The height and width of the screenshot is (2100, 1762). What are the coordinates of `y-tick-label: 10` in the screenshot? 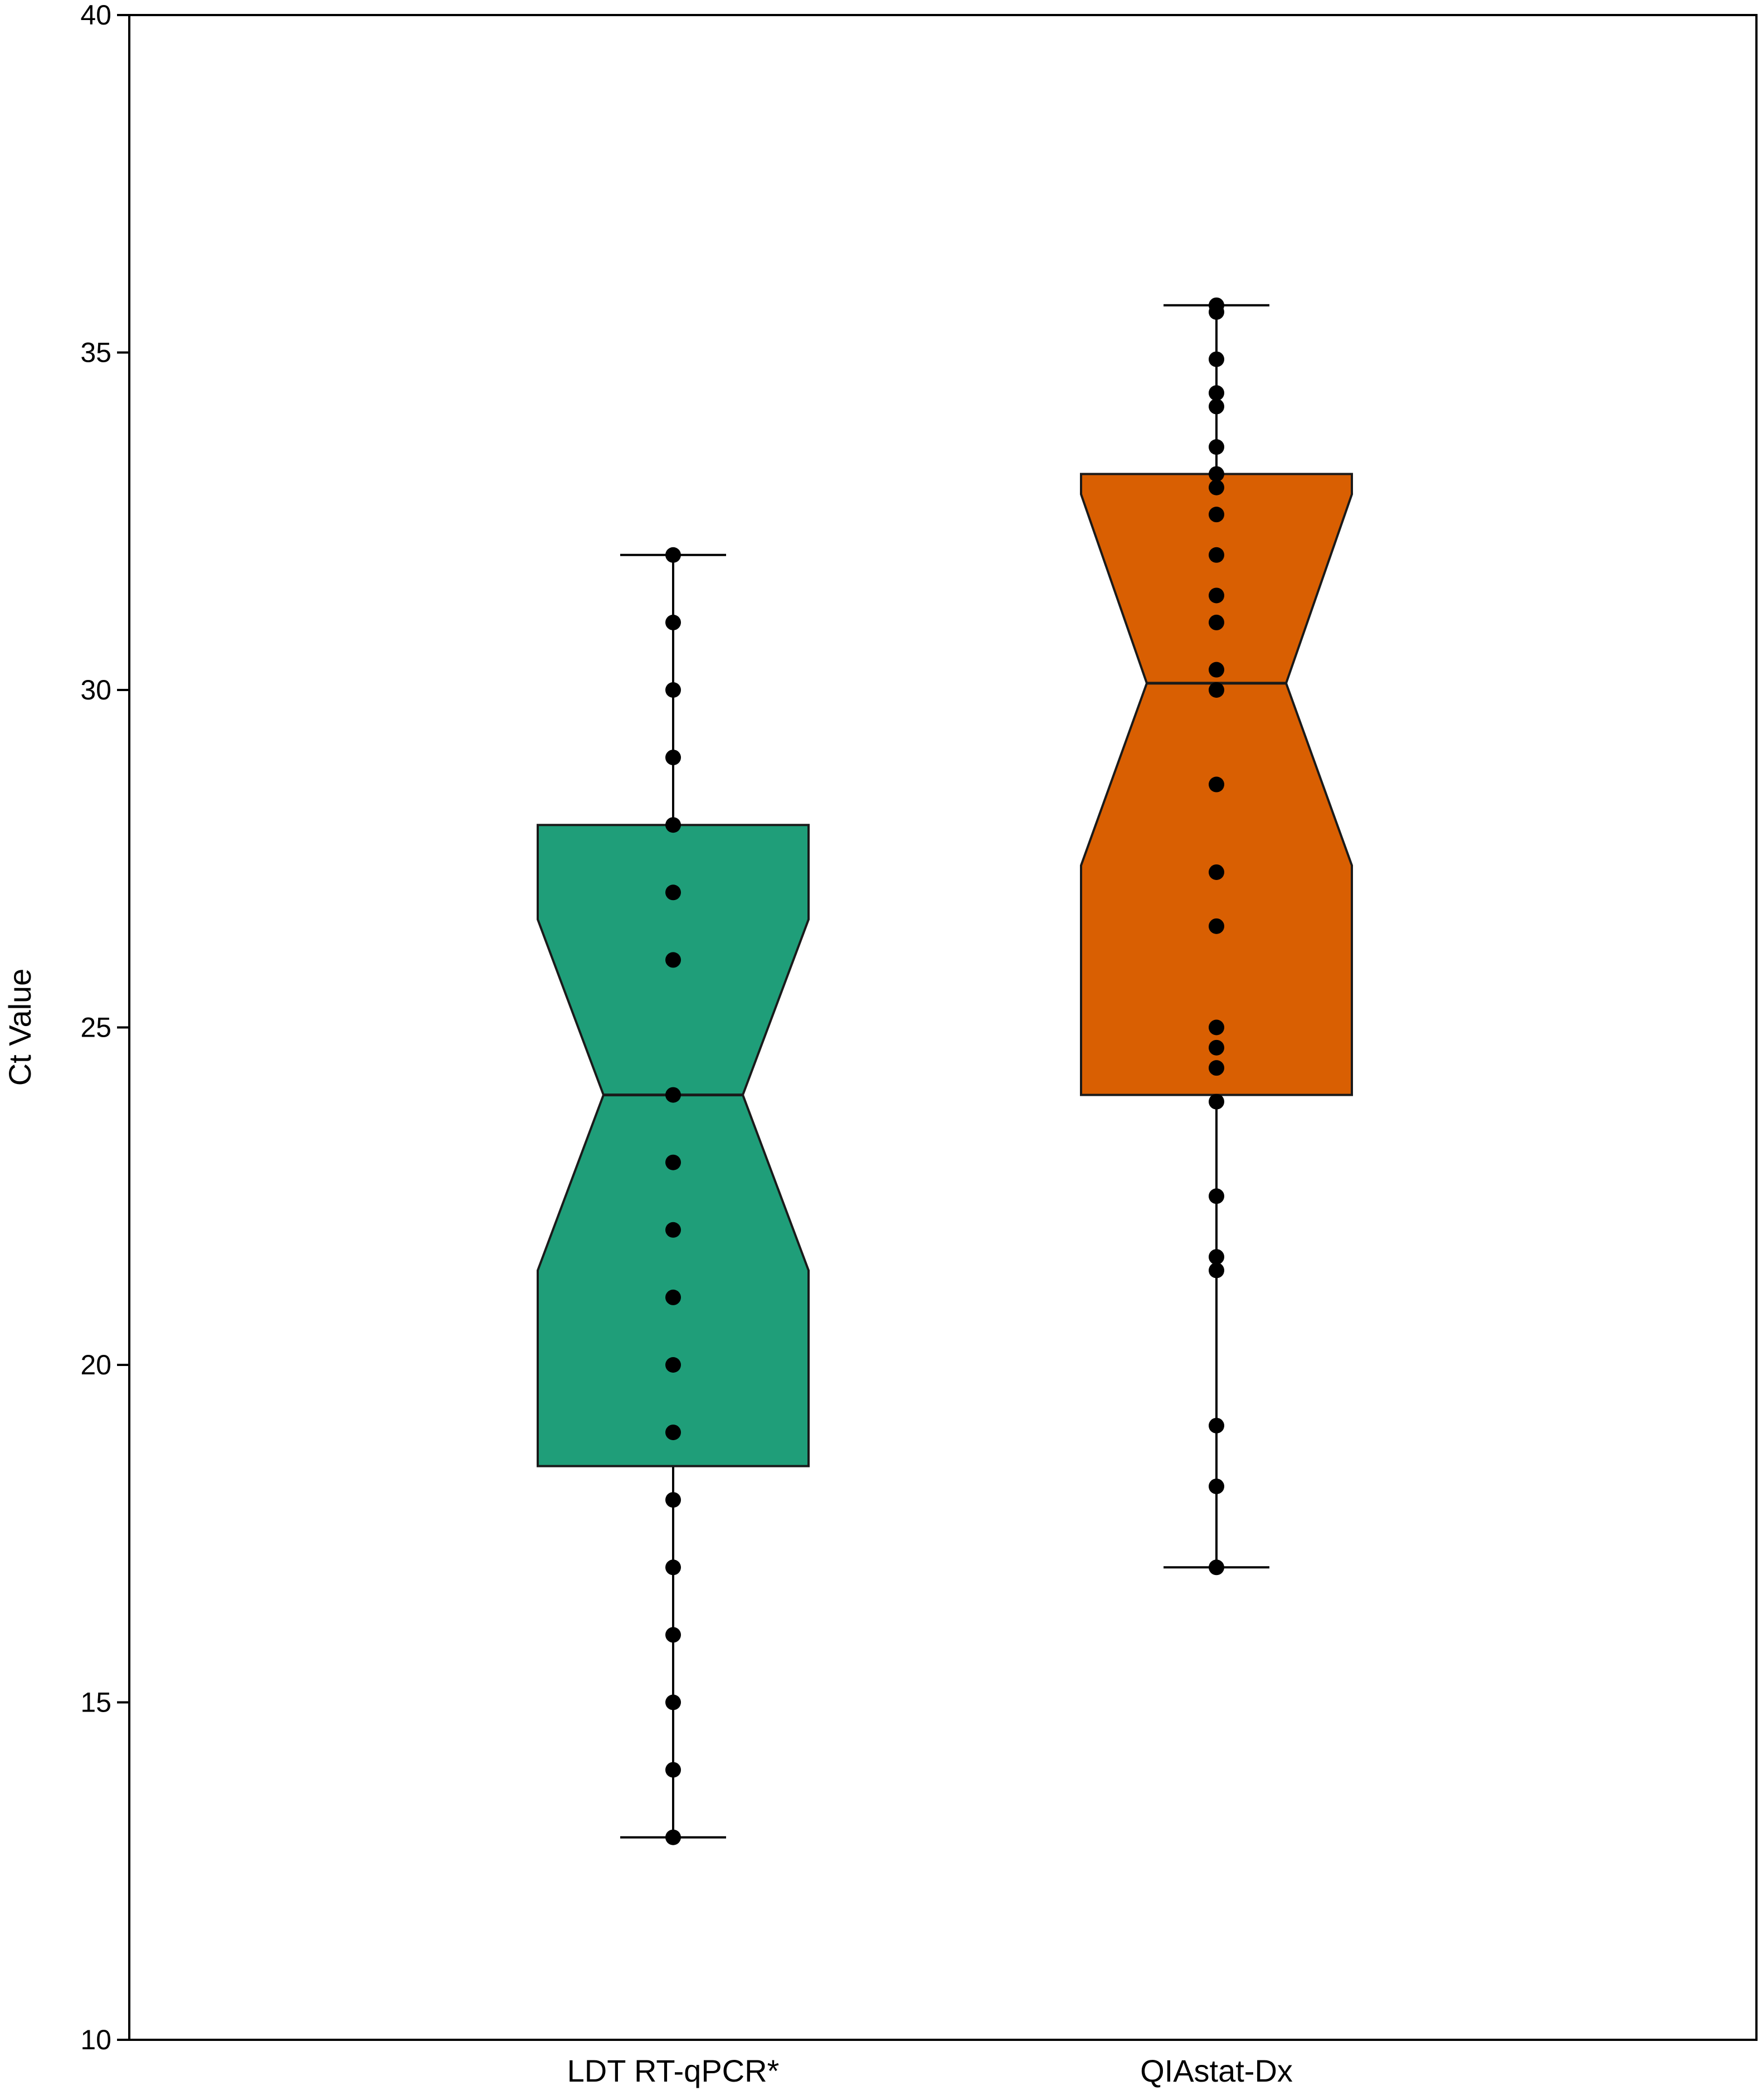 It's located at (96, 2039).